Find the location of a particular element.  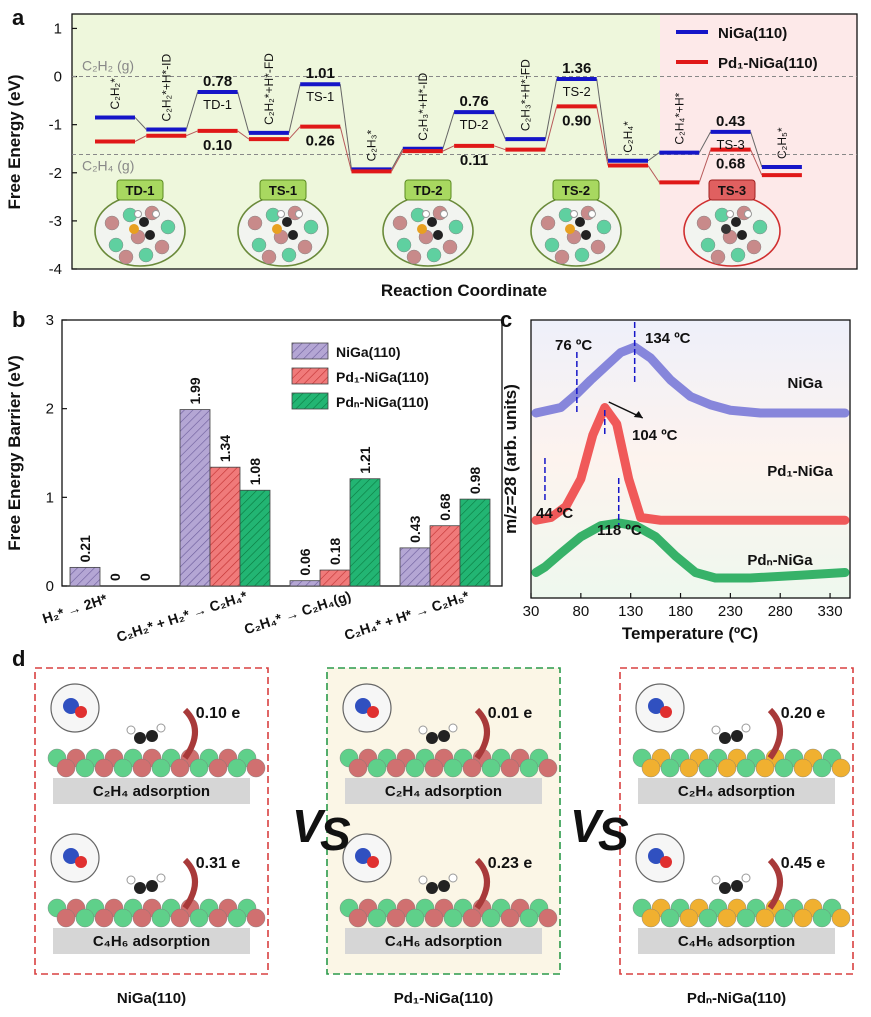

a-state-label: C₂H₃* is located at coordinates (372, 146).